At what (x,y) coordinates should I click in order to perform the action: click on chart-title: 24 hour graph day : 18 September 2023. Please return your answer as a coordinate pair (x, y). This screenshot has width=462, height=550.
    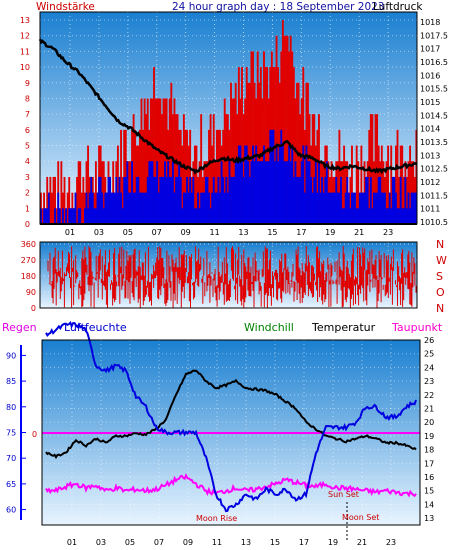
    Looking at the image, I should click on (278, 7).